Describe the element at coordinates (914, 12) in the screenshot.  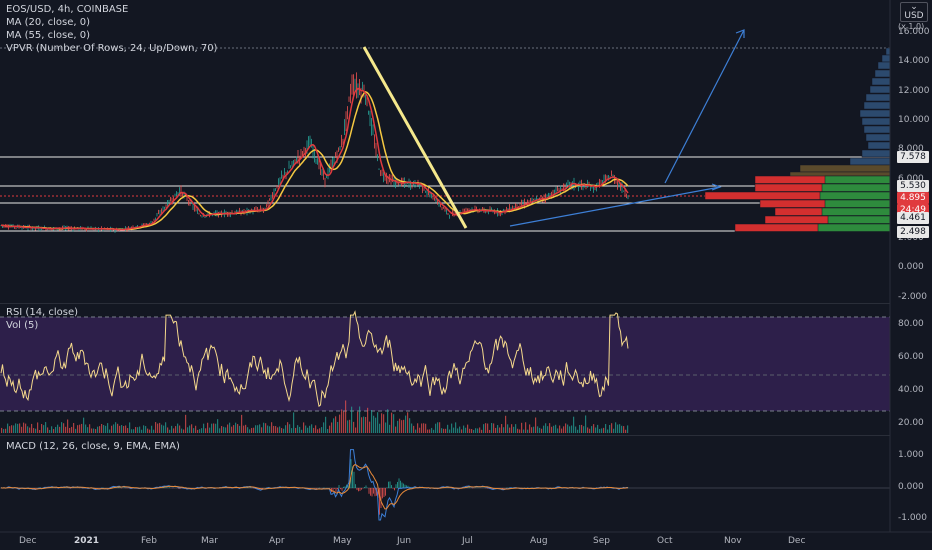
I see `currency-selector: ⌄ USD` at that location.